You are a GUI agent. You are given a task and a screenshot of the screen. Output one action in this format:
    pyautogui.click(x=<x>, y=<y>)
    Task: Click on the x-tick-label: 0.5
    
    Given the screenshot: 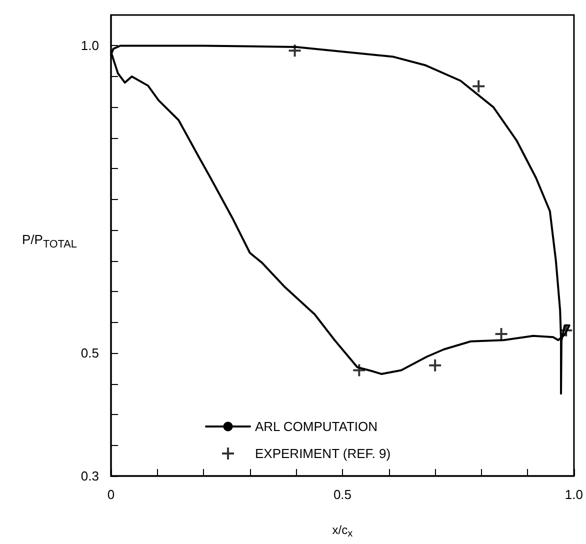 What is the action you would take?
    pyautogui.click(x=342, y=494)
    